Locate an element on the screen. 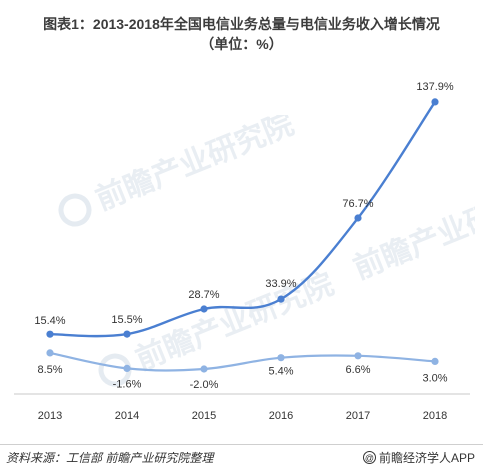 This screenshot has height=473, width=483. series-1-point-2013 is located at coordinates (50, 334).